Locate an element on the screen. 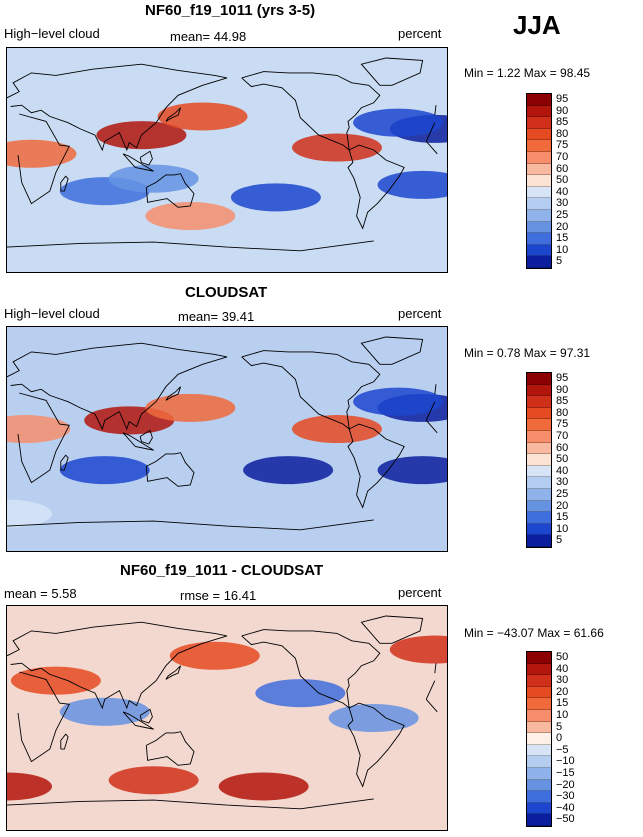  colorbar-tick-label: 0 is located at coordinates (559, 738).